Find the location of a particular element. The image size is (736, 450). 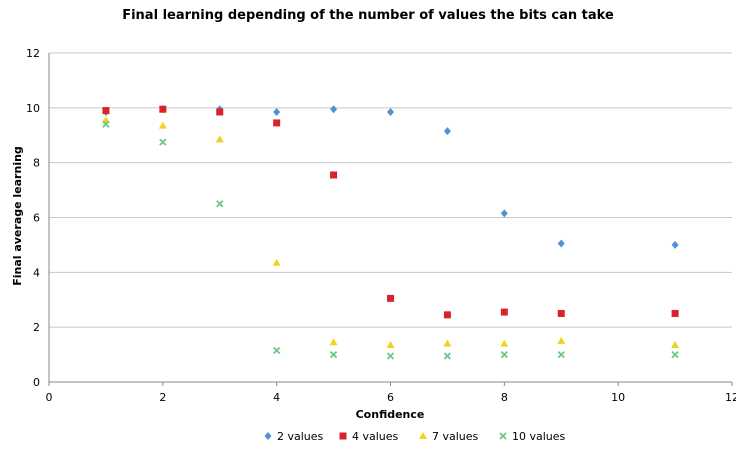

x-tick-label: 0 is located at coordinates (49, 397).